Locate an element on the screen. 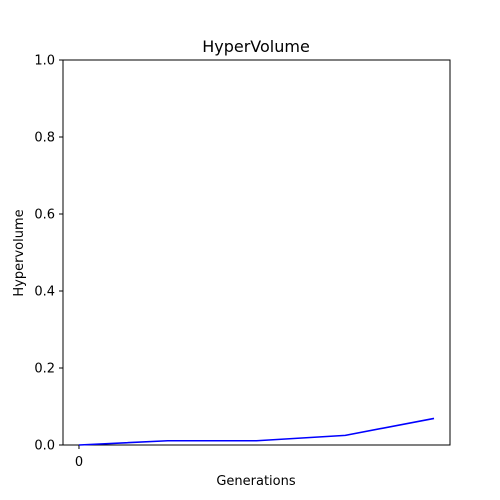 This screenshot has height=500, width=500. y-tick-label: 0.0 is located at coordinates (44, 446).